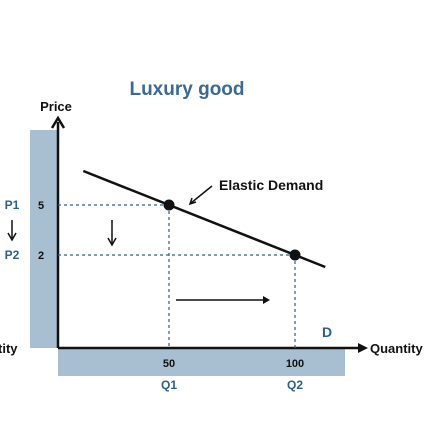 This screenshot has width=430, height=431. Describe the element at coordinates (56, 106) in the screenshot. I see `y-axis-label: Price` at that location.